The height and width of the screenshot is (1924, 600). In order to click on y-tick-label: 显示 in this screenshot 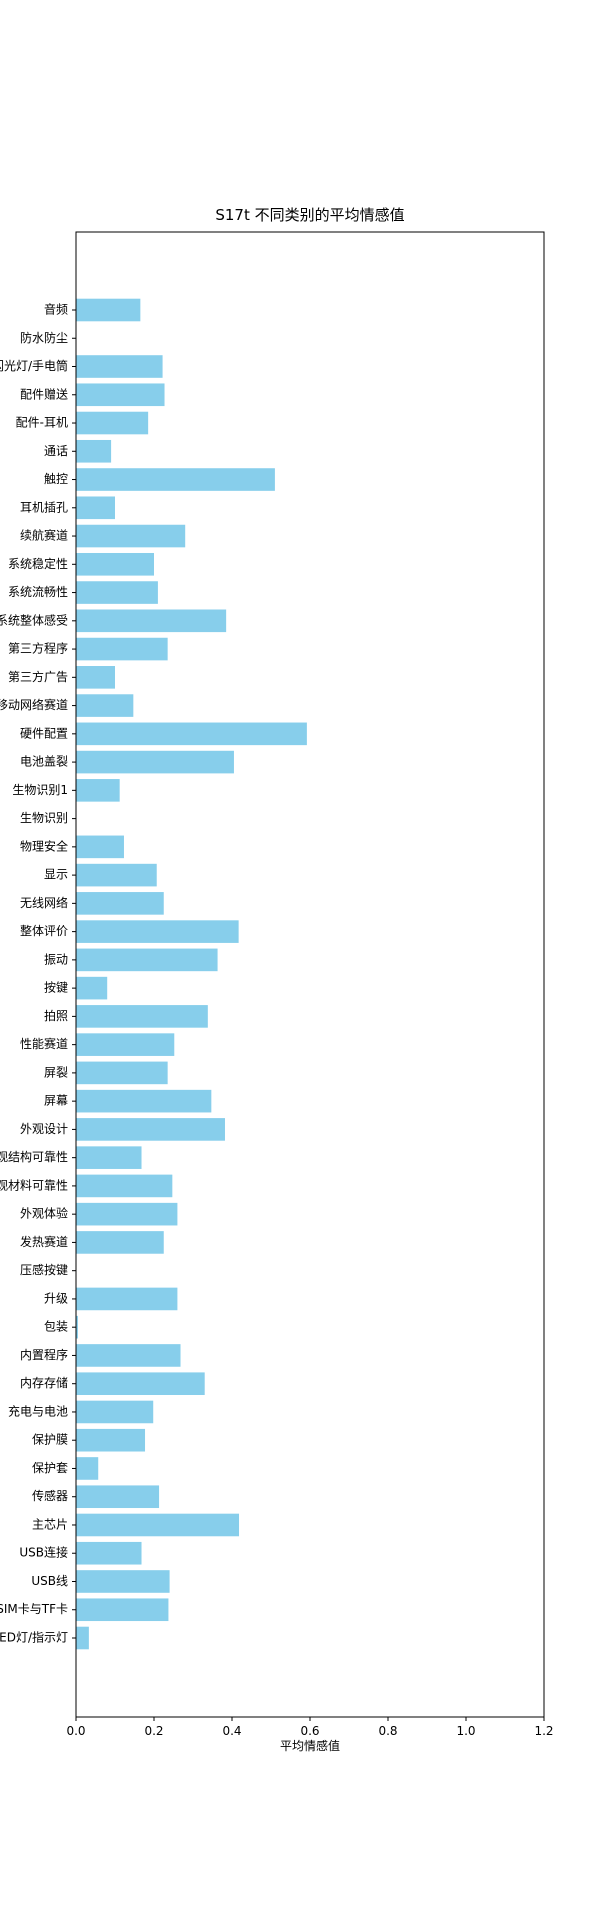, I will do `click(56, 875)`.